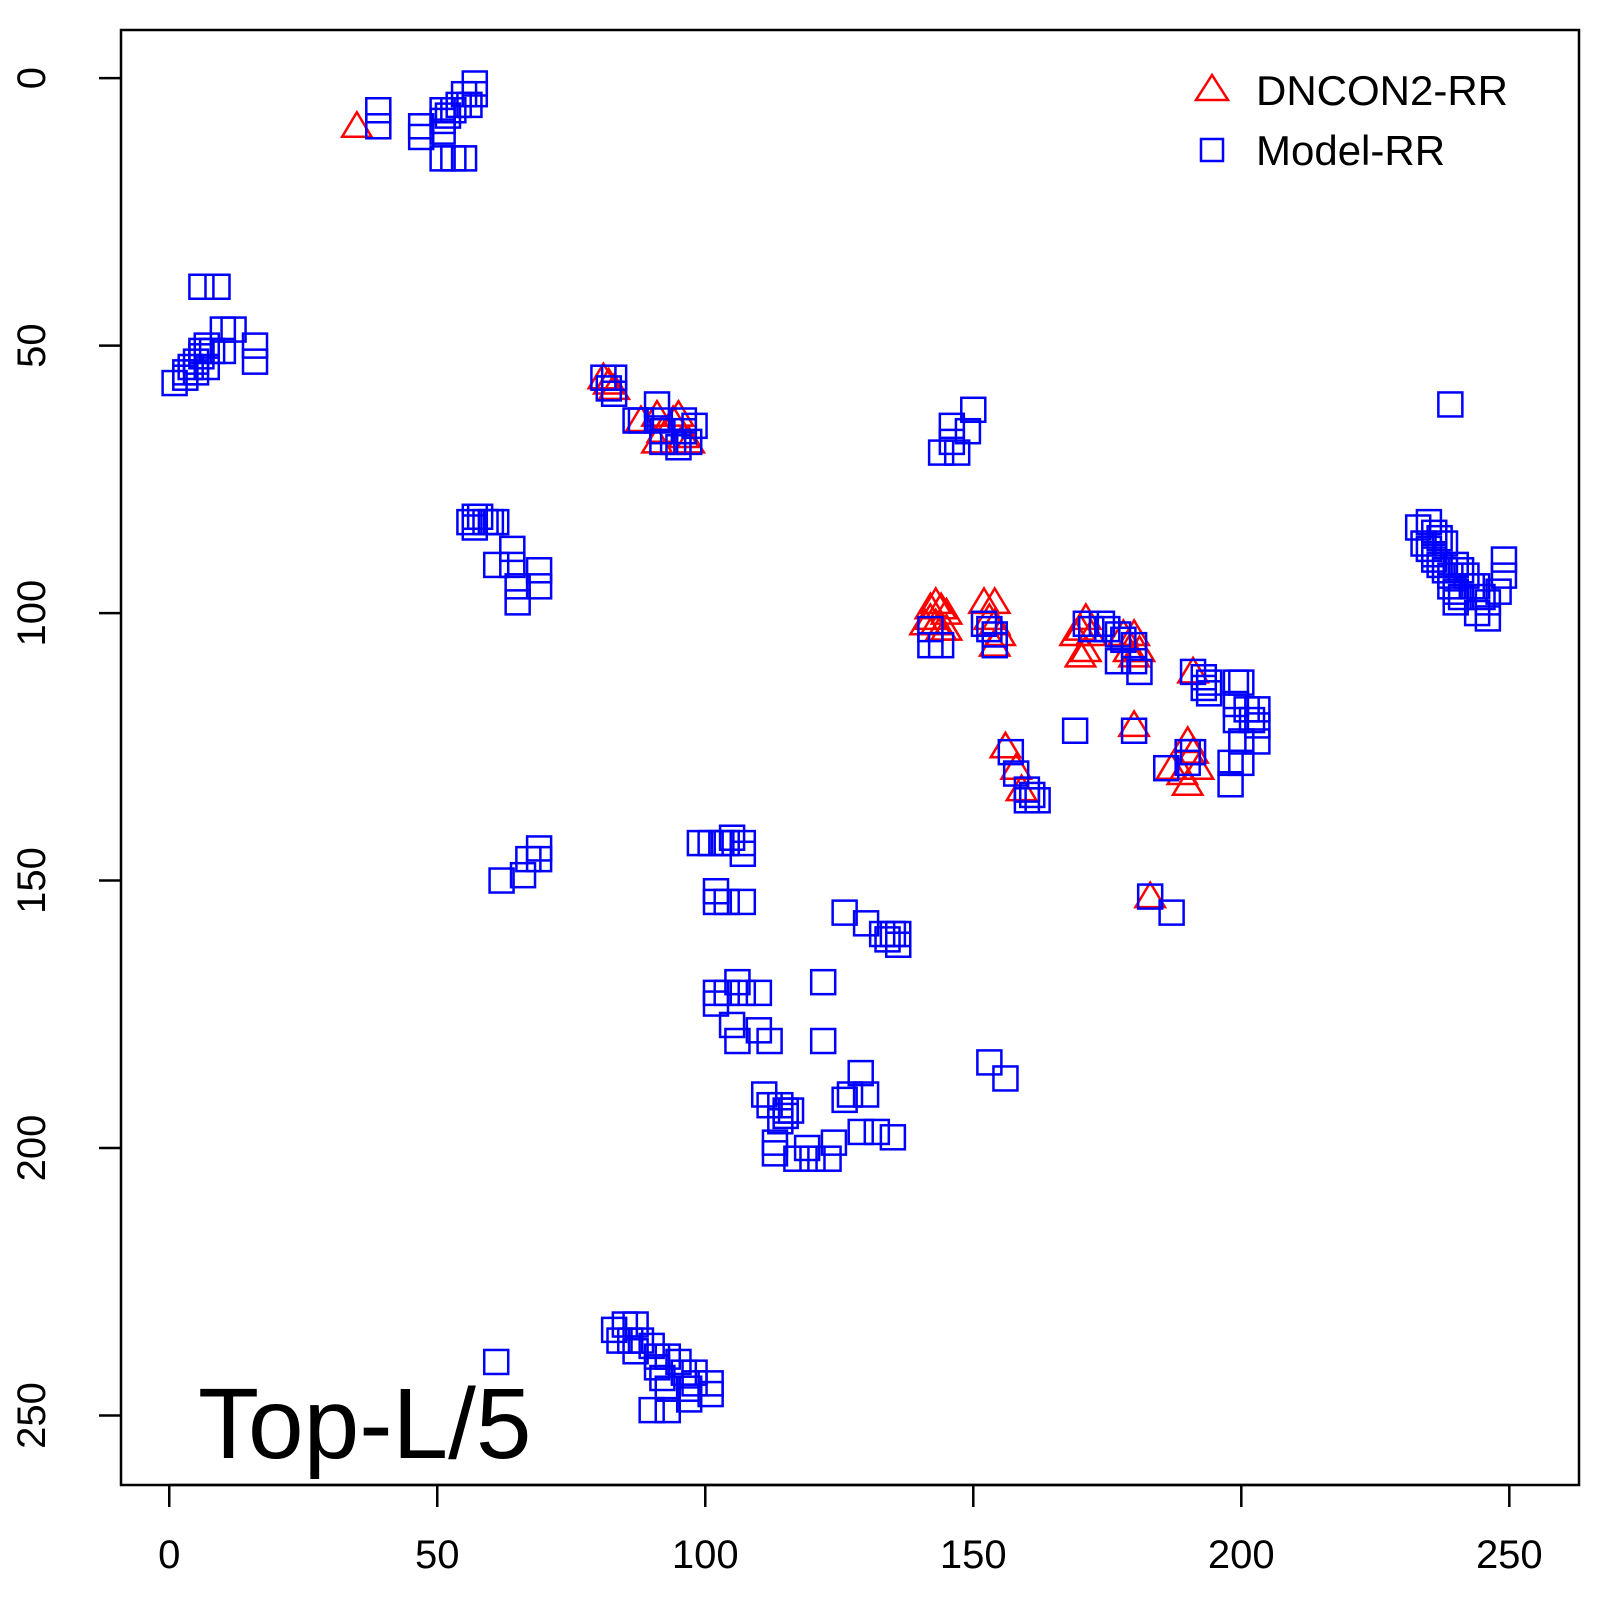 This screenshot has width=1600, height=1600. What do you see at coordinates (1382, 90) in the screenshot?
I see `legend-label-dncon2: DNCON2-RR` at bounding box center [1382, 90].